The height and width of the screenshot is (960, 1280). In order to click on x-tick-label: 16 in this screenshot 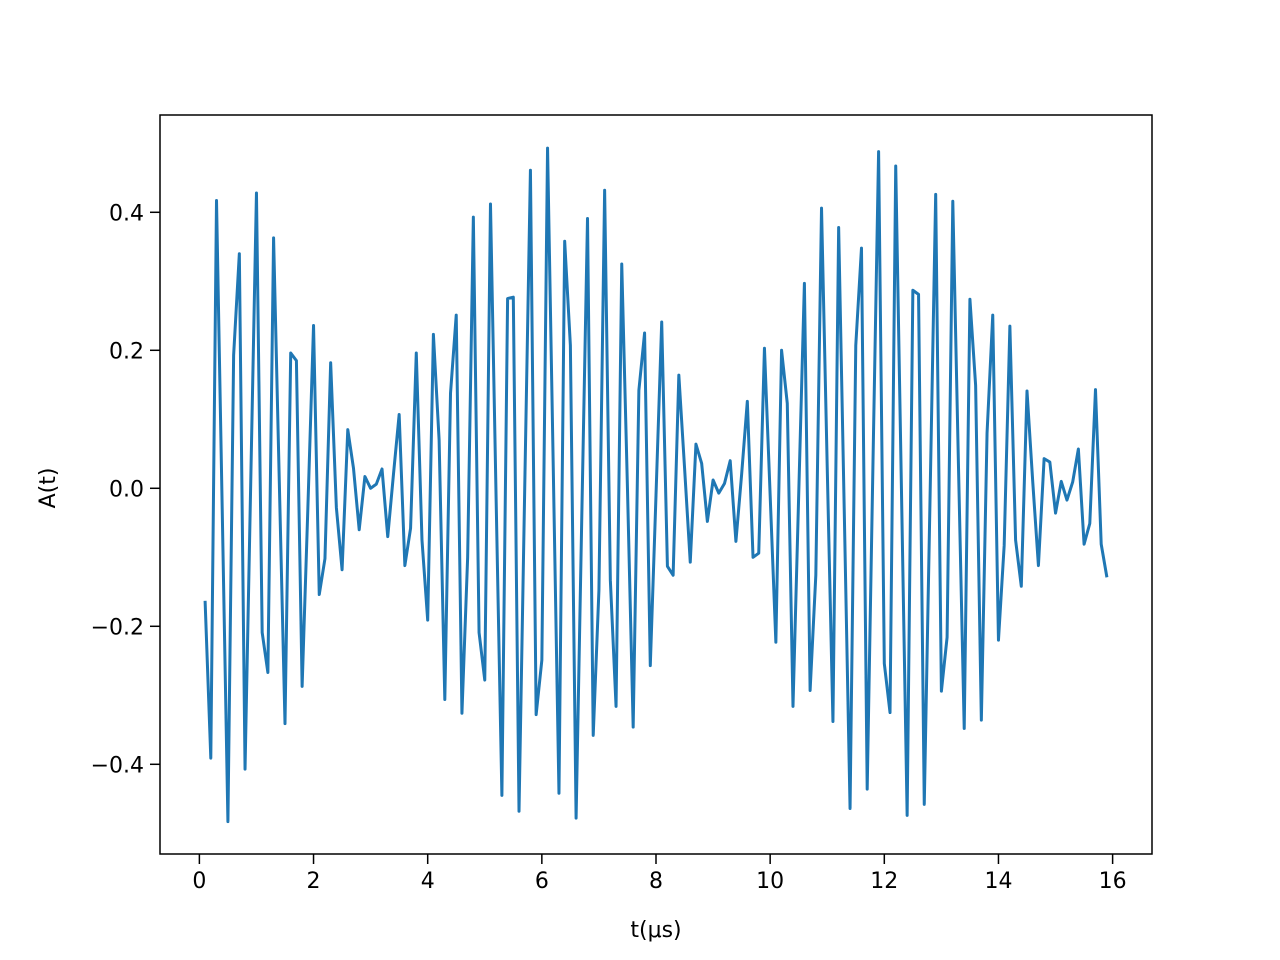, I will do `click(1113, 881)`.